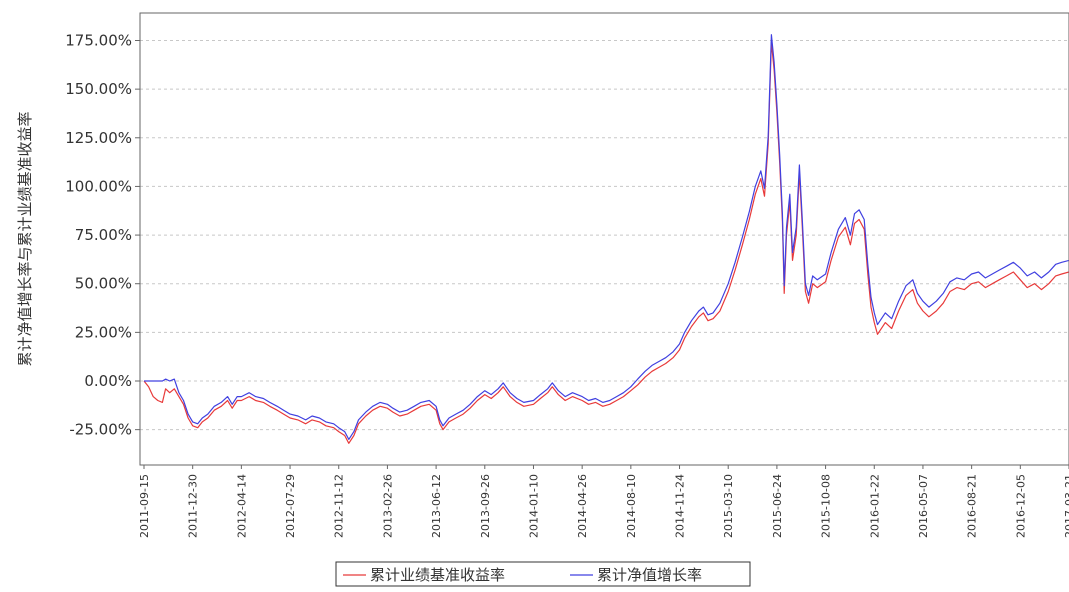 Image resolution: width=1069 pixels, height=592 pixels. I want to click on x-tick-label: 2012-04-14, so click(241, 506).